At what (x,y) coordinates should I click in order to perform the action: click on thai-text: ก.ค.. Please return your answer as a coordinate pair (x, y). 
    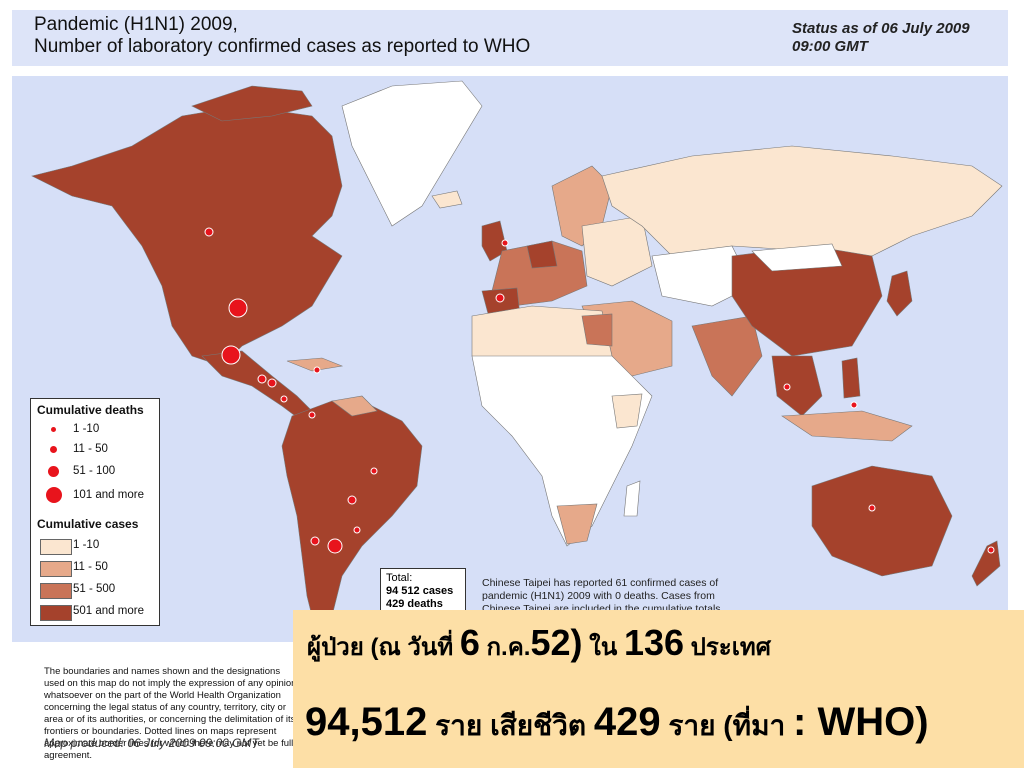
    Looking at the image, I should click on (505, 647).